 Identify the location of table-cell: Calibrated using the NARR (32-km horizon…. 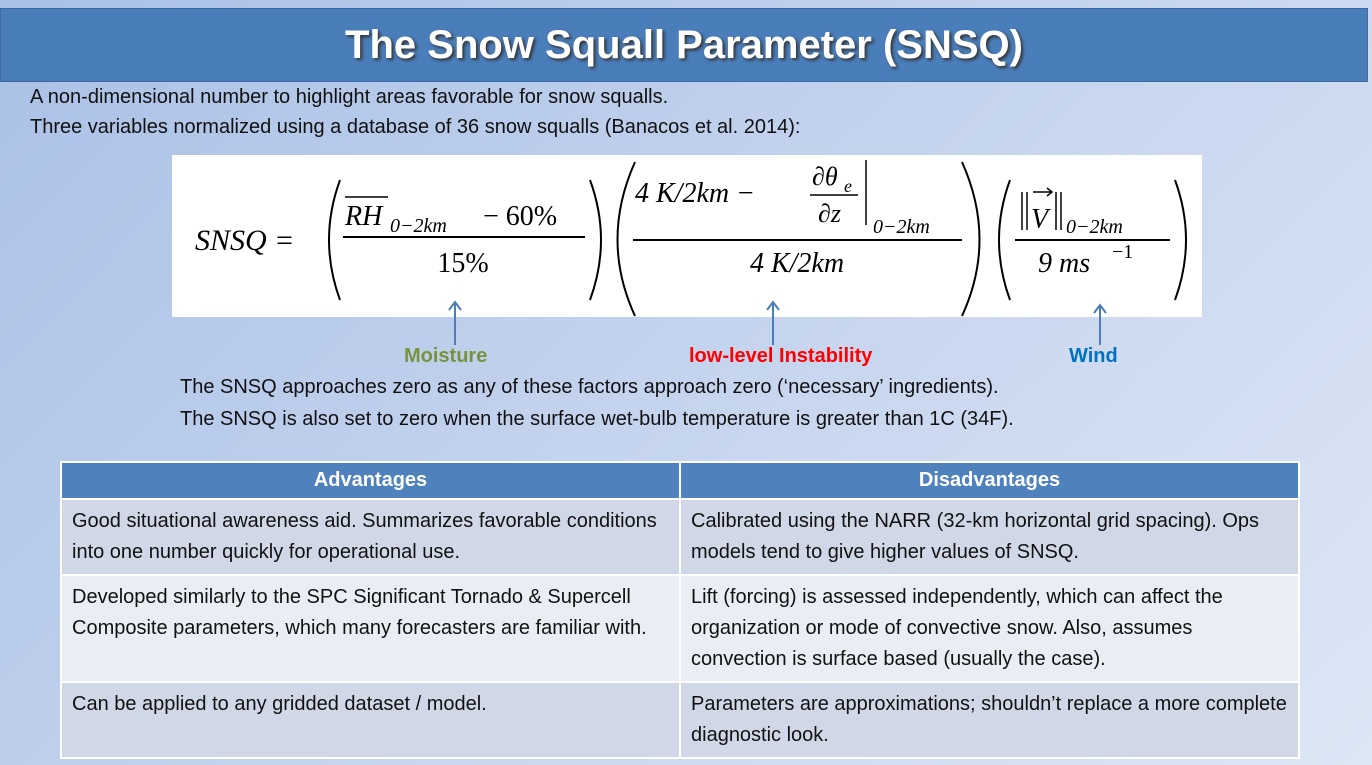
(989, 537).